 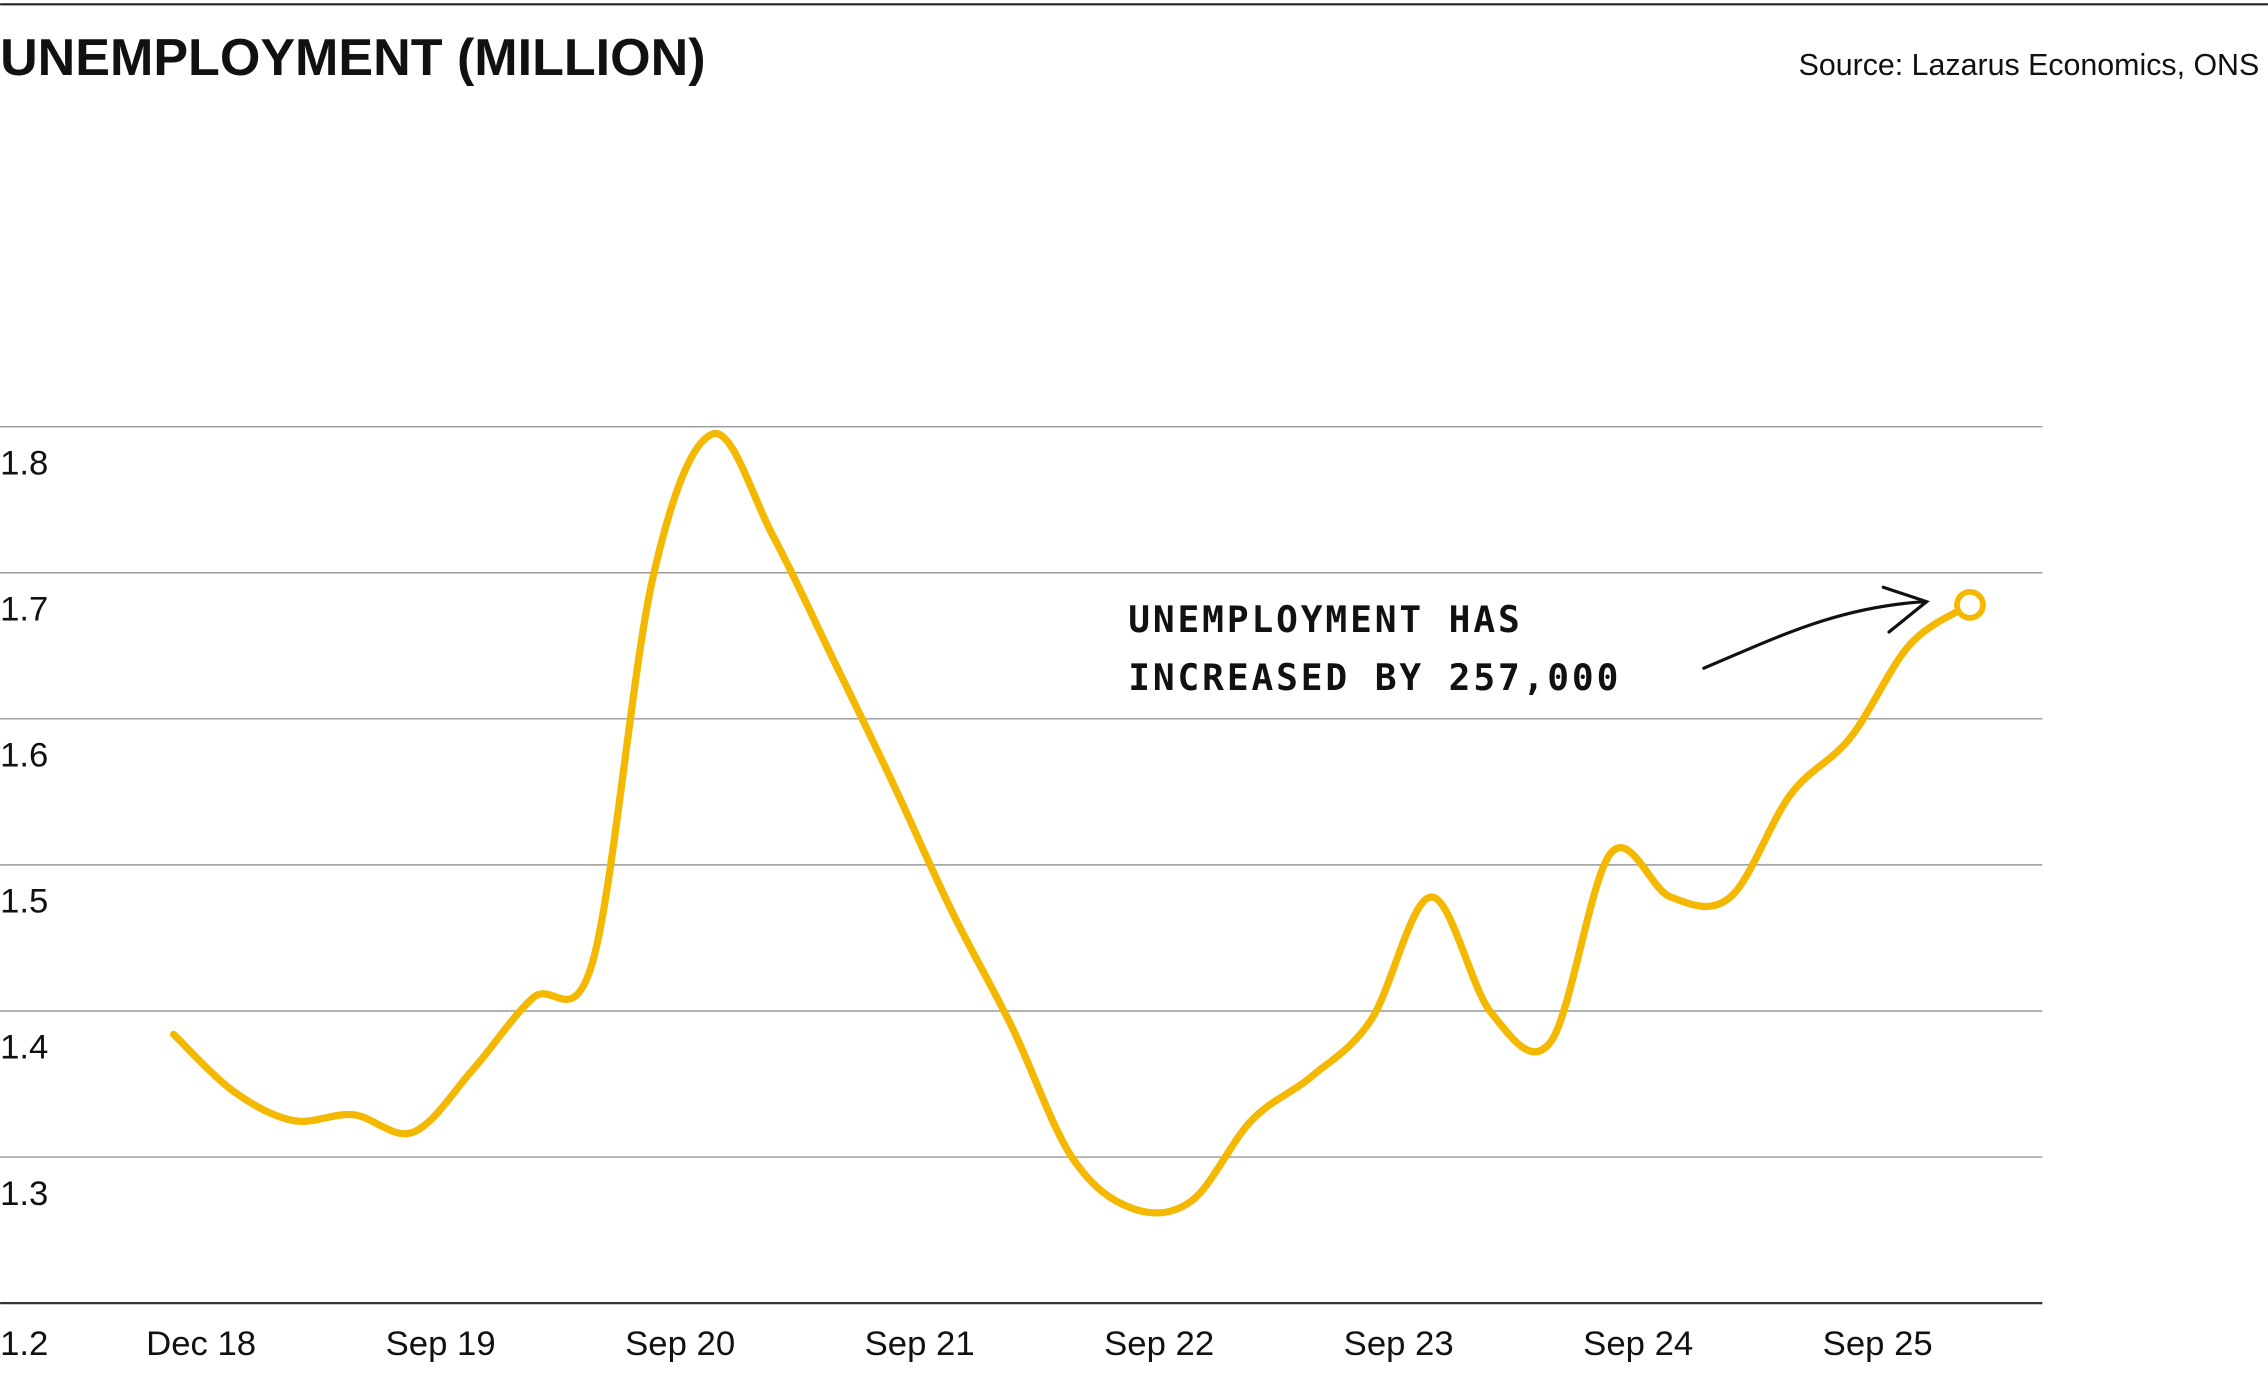 What do you see at coordinates (2029, 65) in the screenshot?
I see `source: Source: Lazarus Economics, ONS` at bounding box center [2029, 65].